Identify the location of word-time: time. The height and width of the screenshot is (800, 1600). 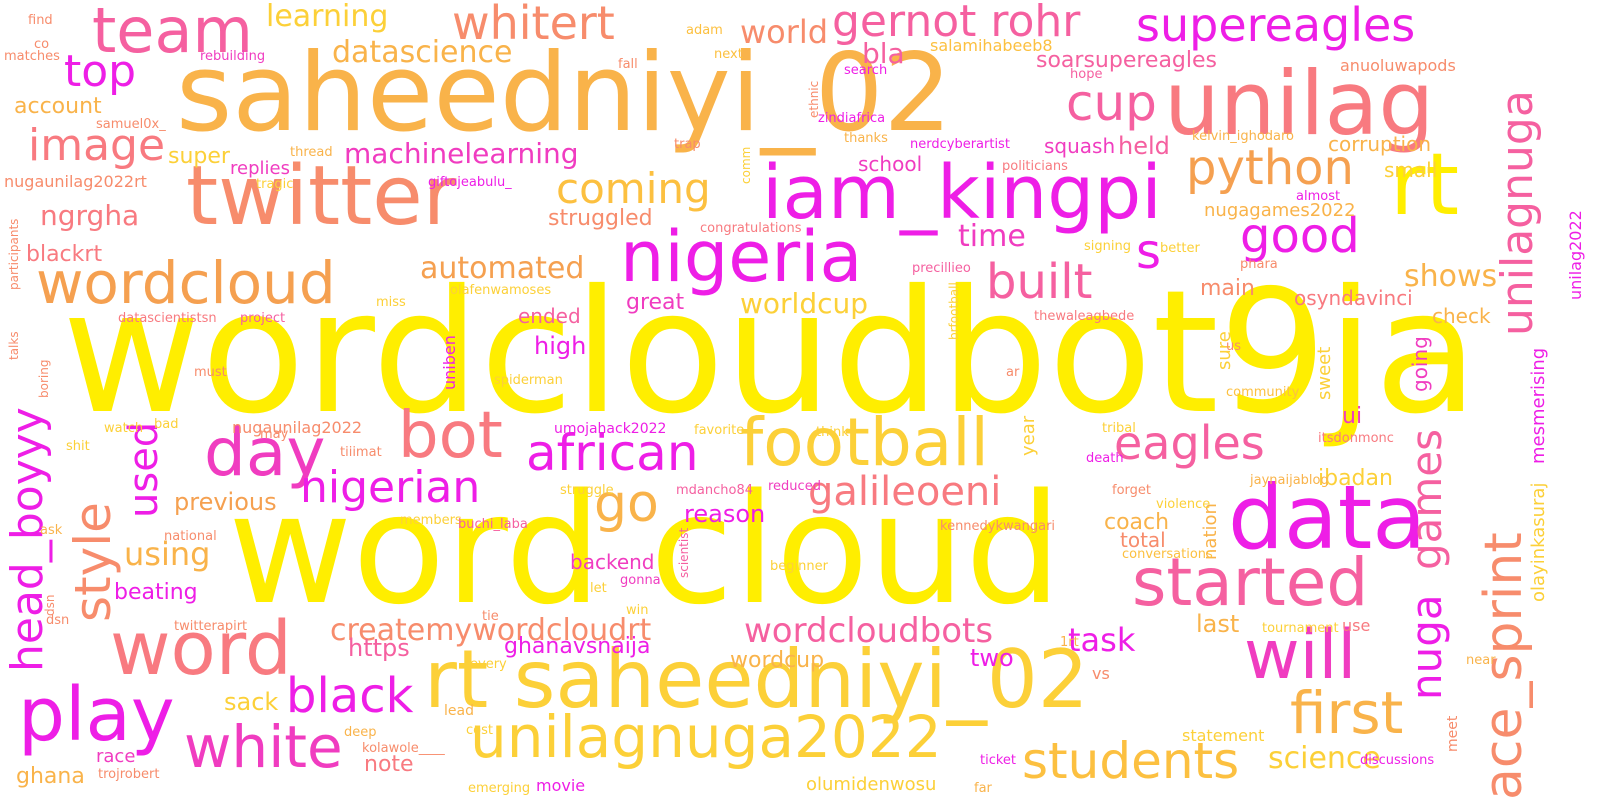
(992, 236).